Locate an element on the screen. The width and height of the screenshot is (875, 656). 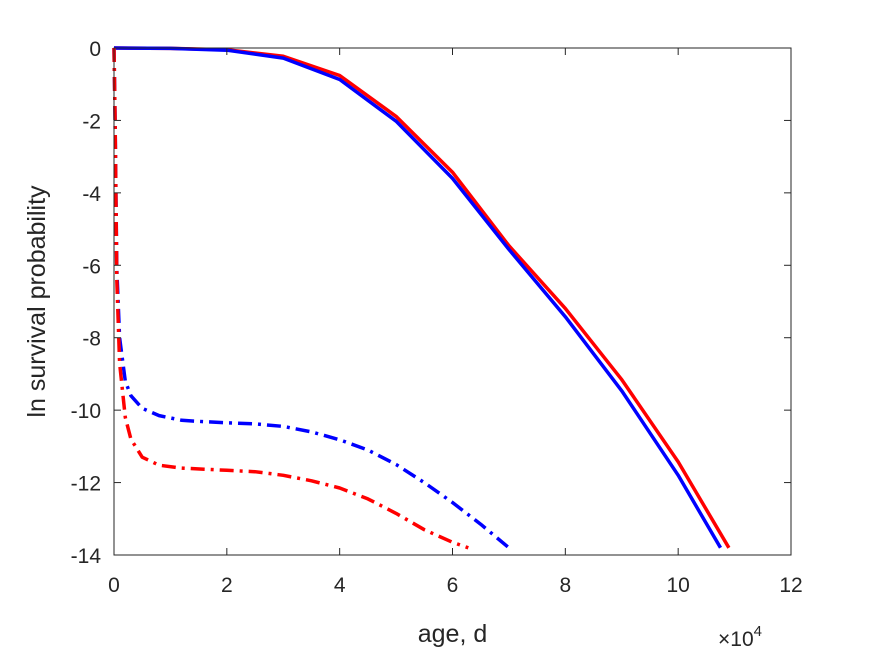
y-tick-label: -4 is located at coordinates (91, 194).